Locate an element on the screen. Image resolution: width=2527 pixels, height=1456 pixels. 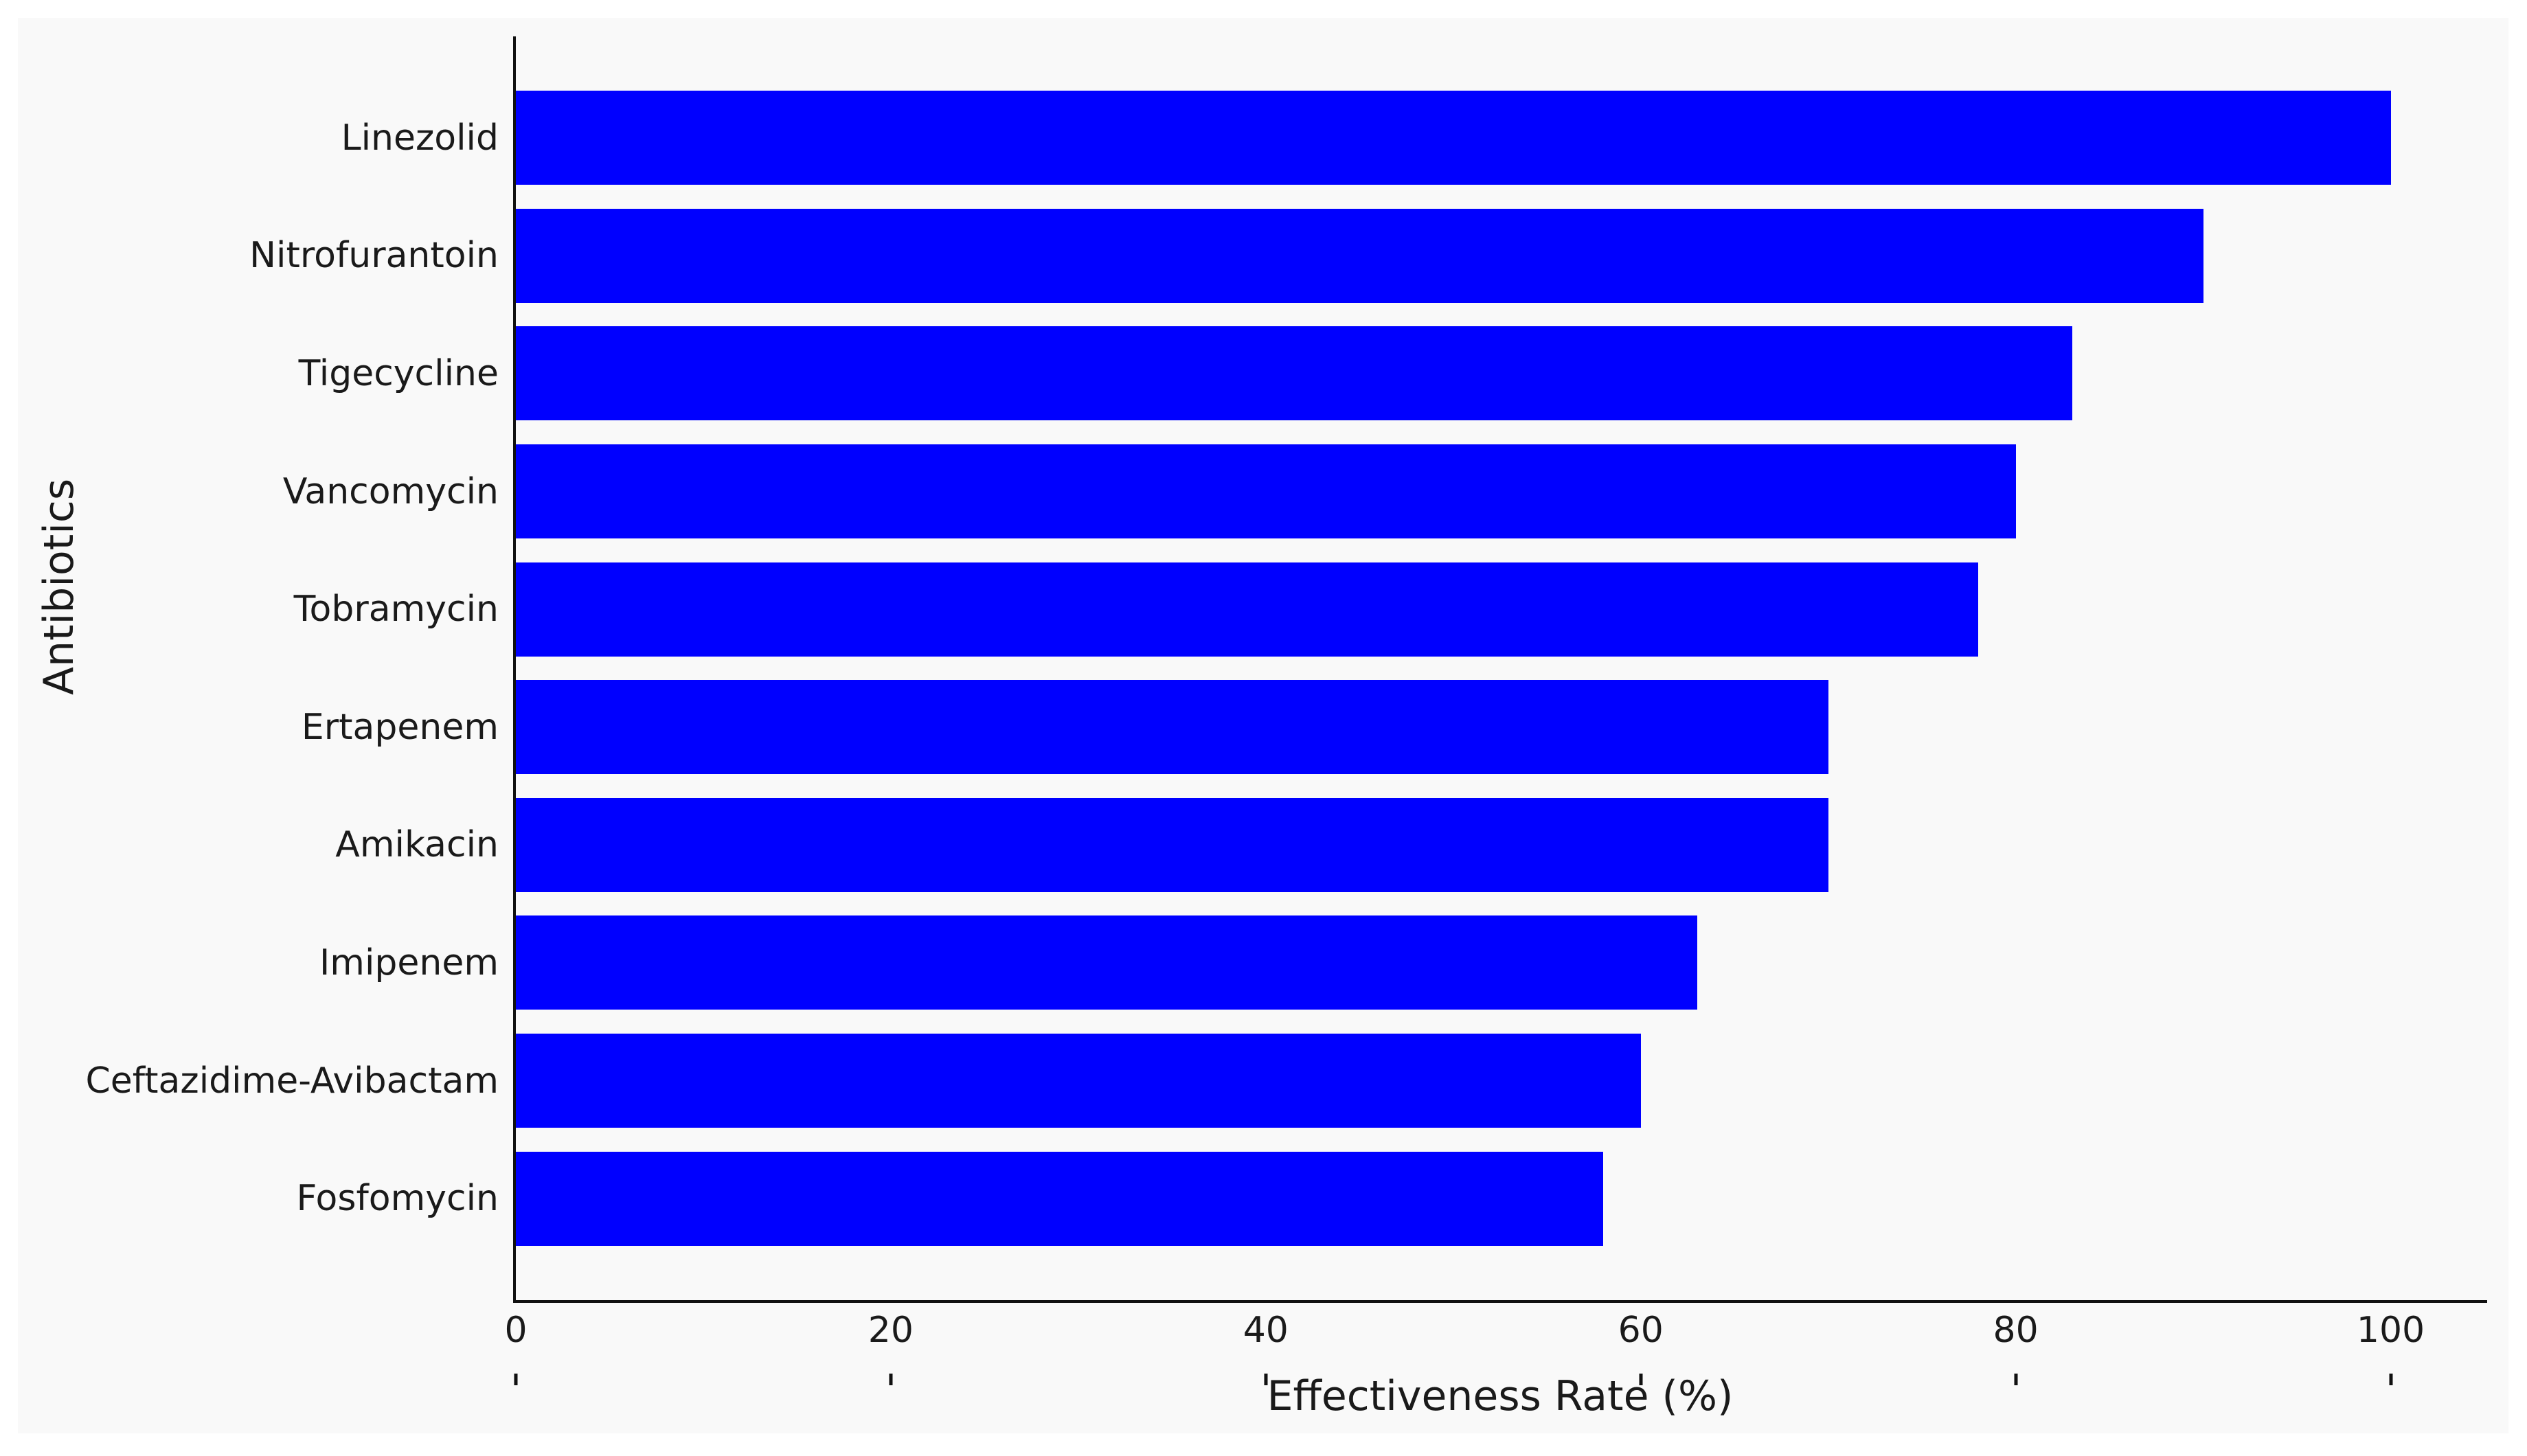
bar-row: Tigecycline is located at coordinates (1392, 374).